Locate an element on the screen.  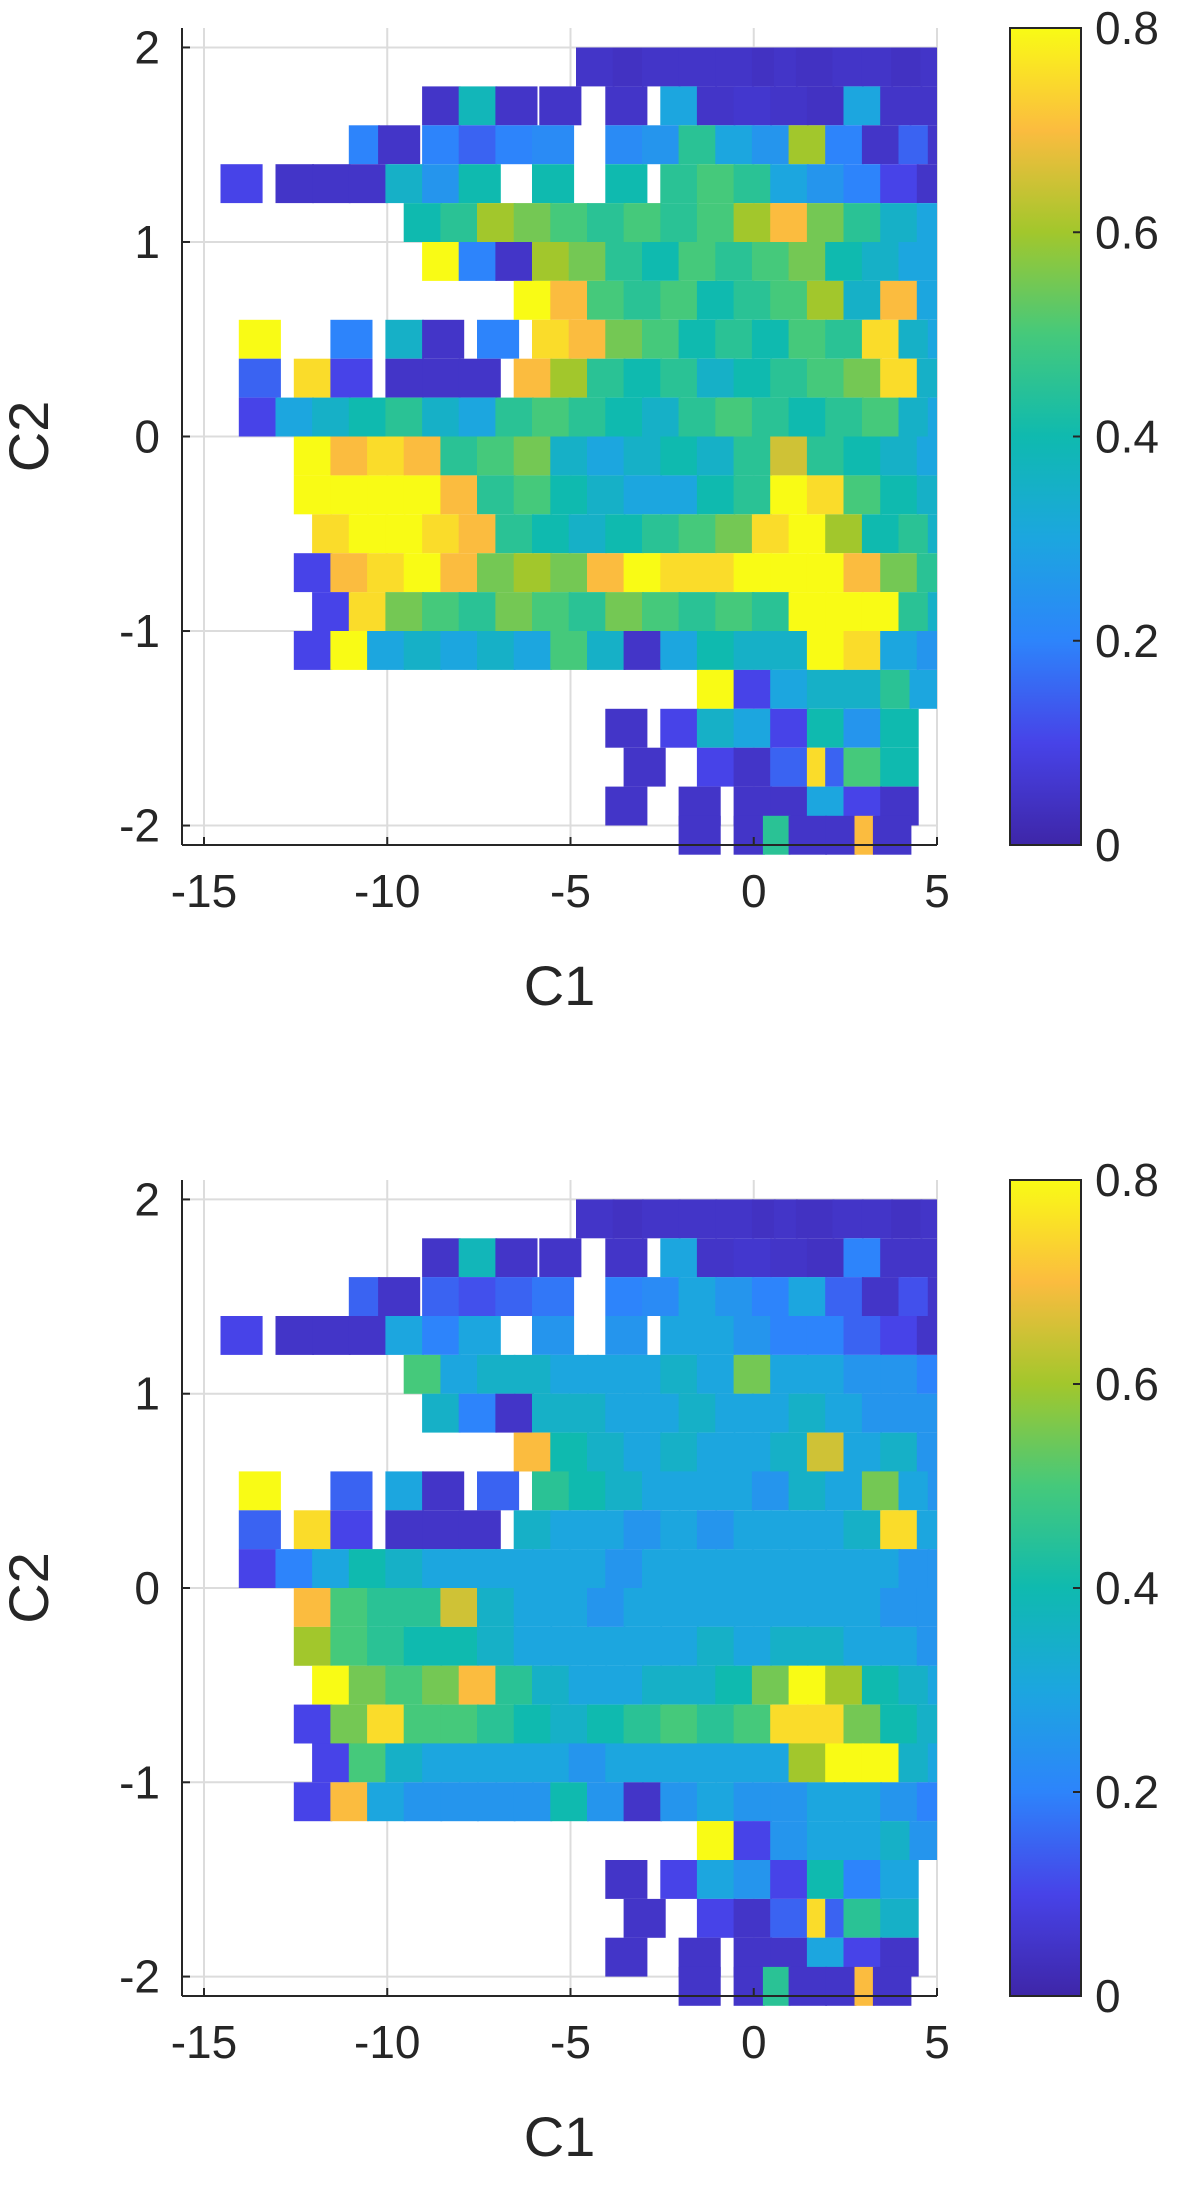
x-tick-label: -5 is located at coordinates (570, 891).